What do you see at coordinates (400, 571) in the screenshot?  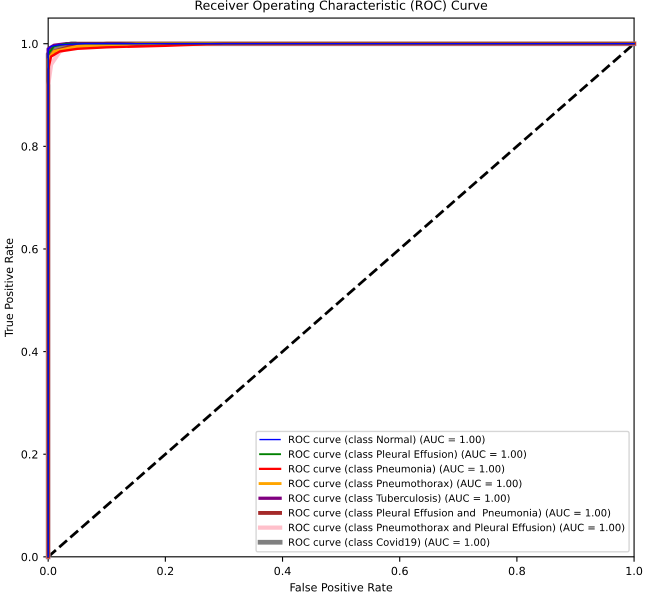 I see `x-tick-label: 0.6` at bounding box center [400, 571].